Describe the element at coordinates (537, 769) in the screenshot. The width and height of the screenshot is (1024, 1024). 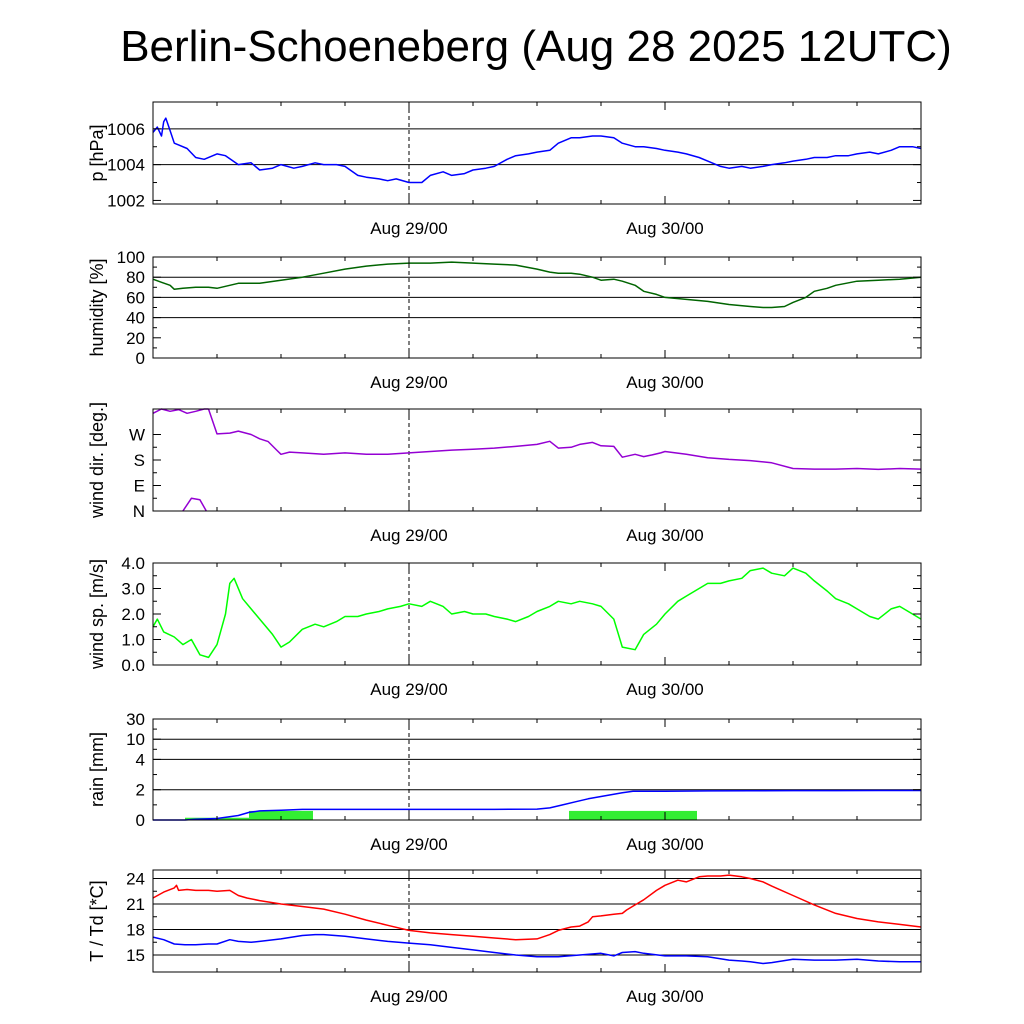
I see `panel-frame-rain` at that location.